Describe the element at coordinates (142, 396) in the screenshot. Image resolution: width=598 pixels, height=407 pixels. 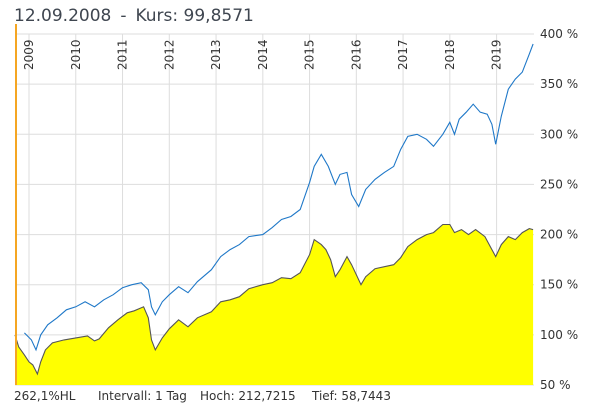
I see `footer-interval: Intervall: 1 Tag` at that location.